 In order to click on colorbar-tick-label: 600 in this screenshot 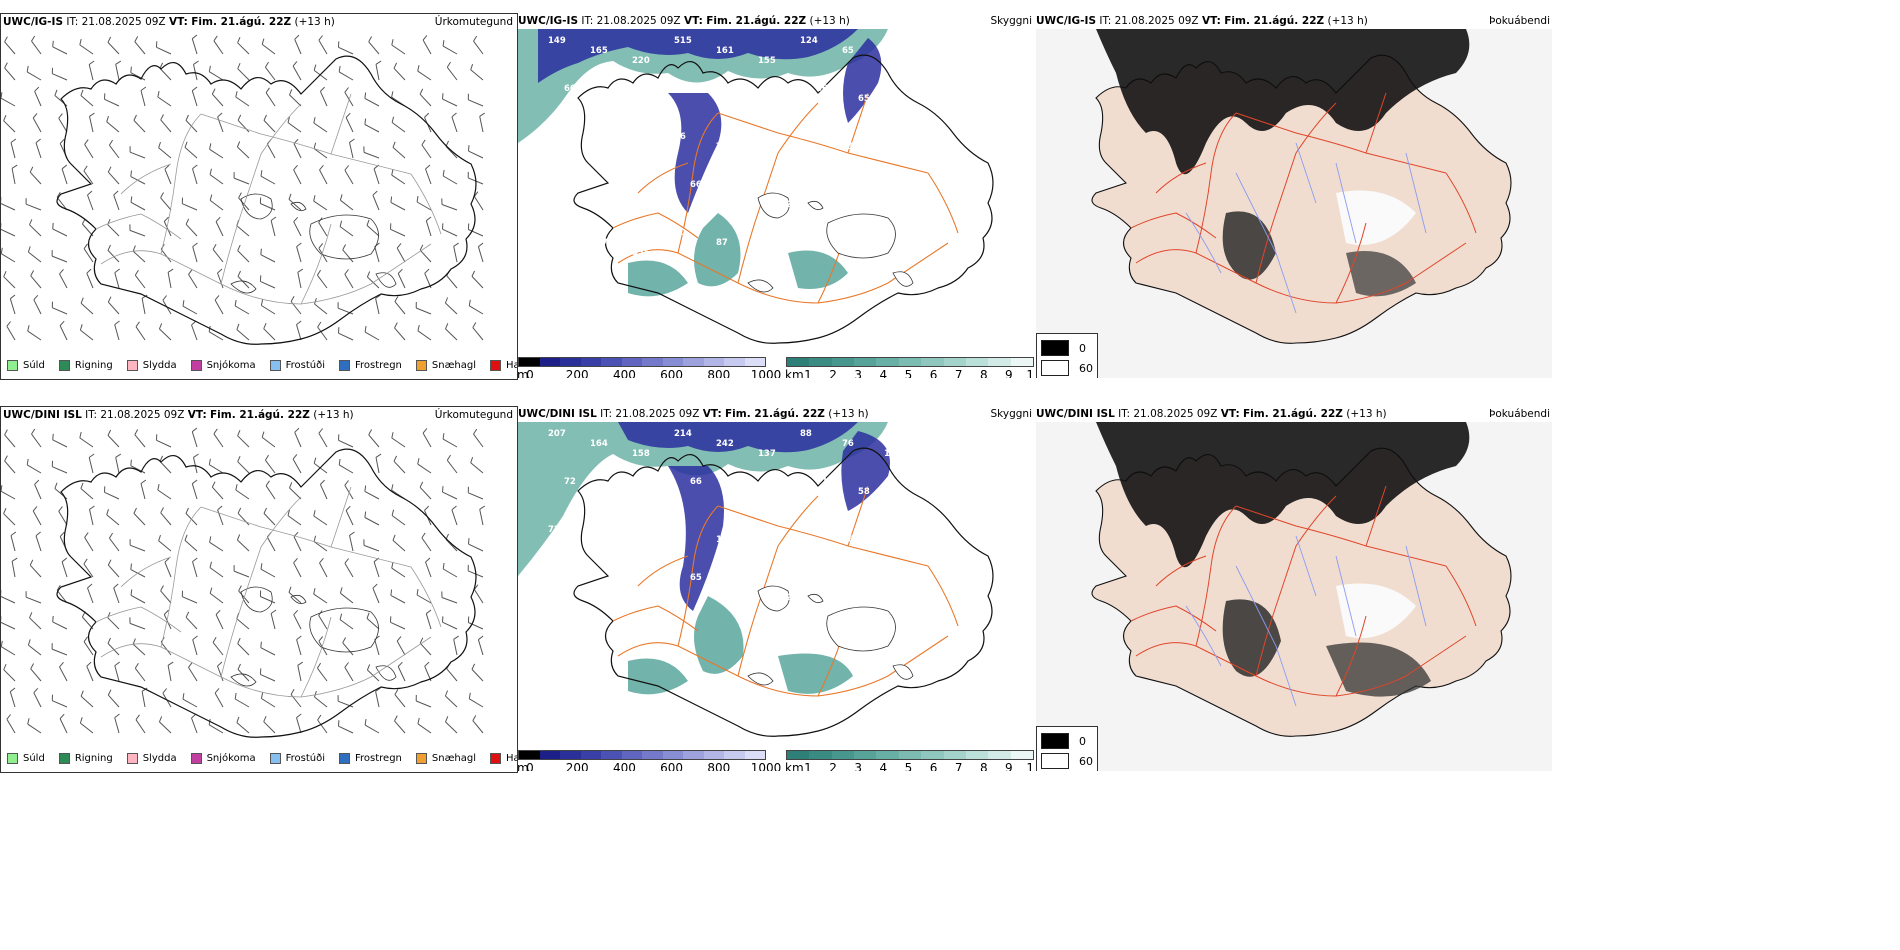, I will do `click(672, 766)`.